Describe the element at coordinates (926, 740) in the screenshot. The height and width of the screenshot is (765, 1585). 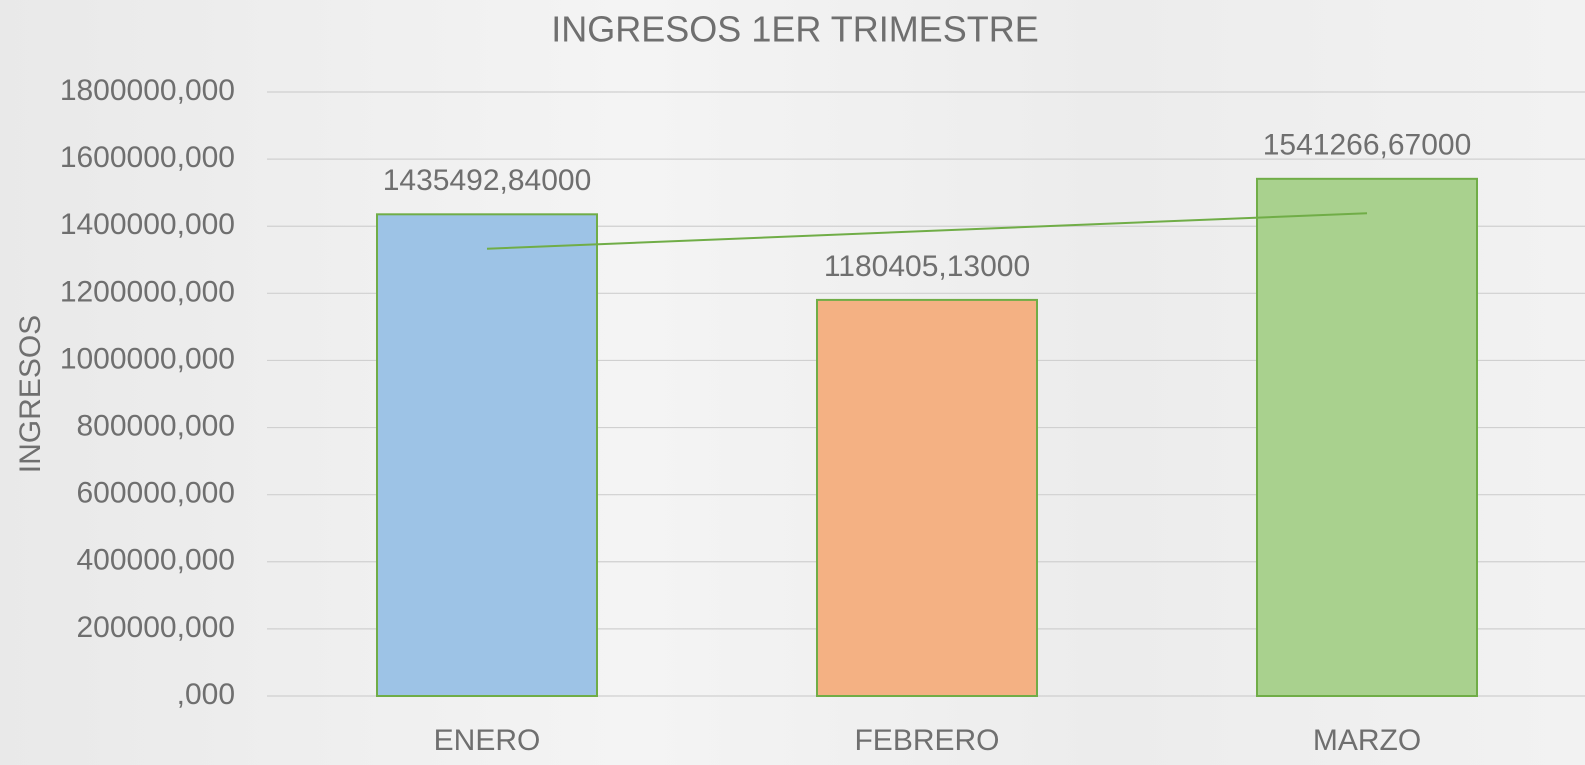
I see `x-tick-label: FEBRERO` at that location.